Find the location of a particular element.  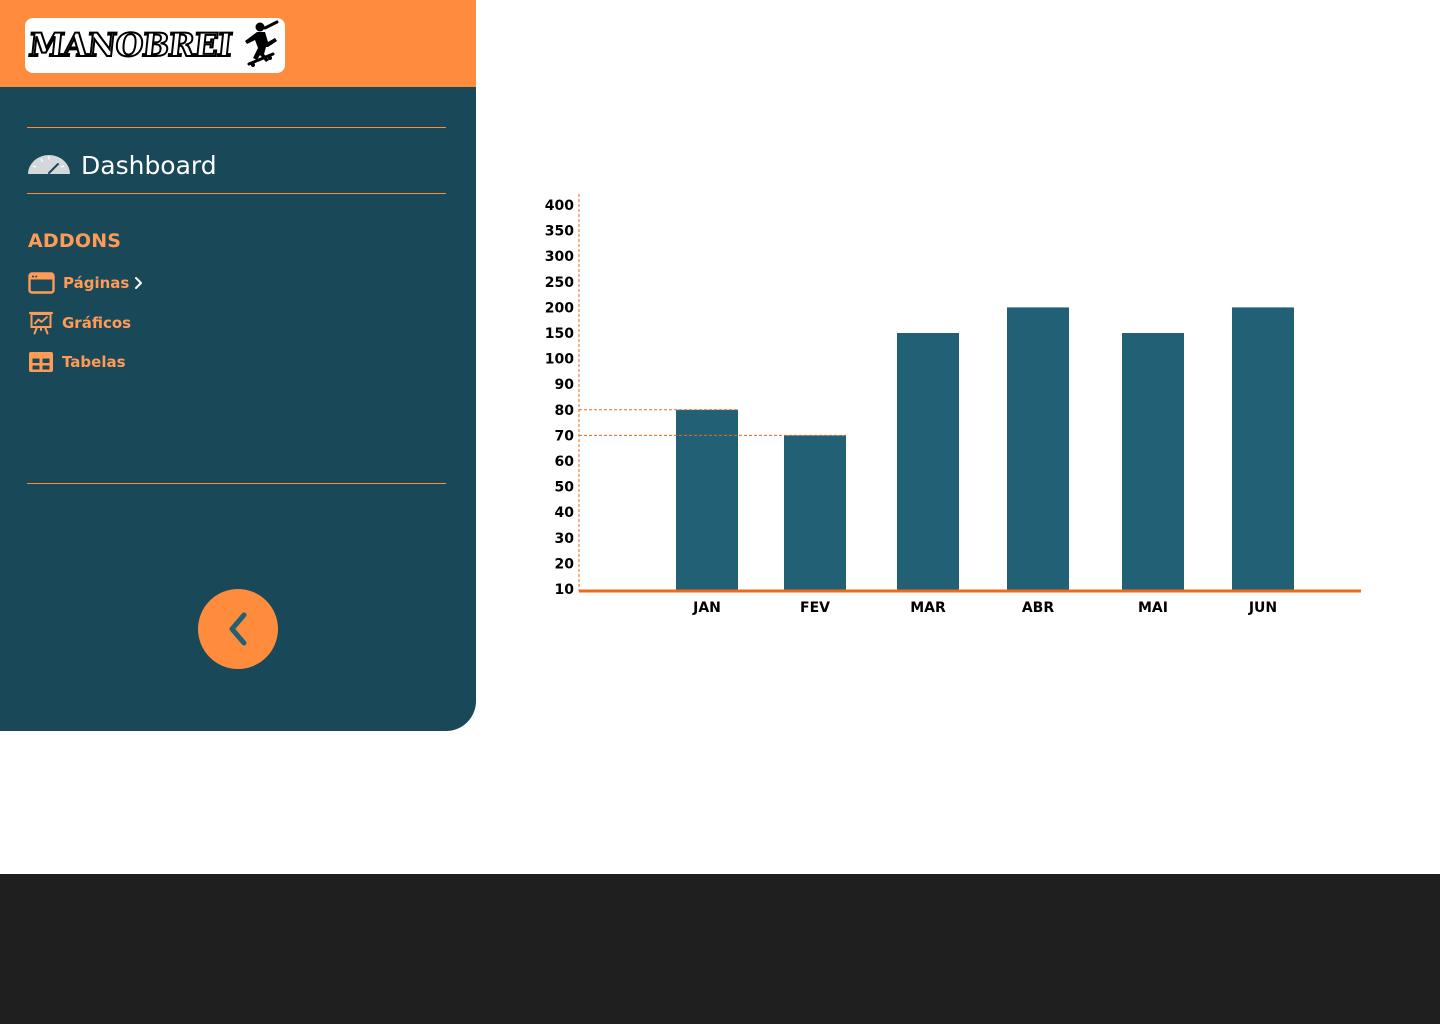

y-tick-label: 50 is located at coordinates (565, 488).